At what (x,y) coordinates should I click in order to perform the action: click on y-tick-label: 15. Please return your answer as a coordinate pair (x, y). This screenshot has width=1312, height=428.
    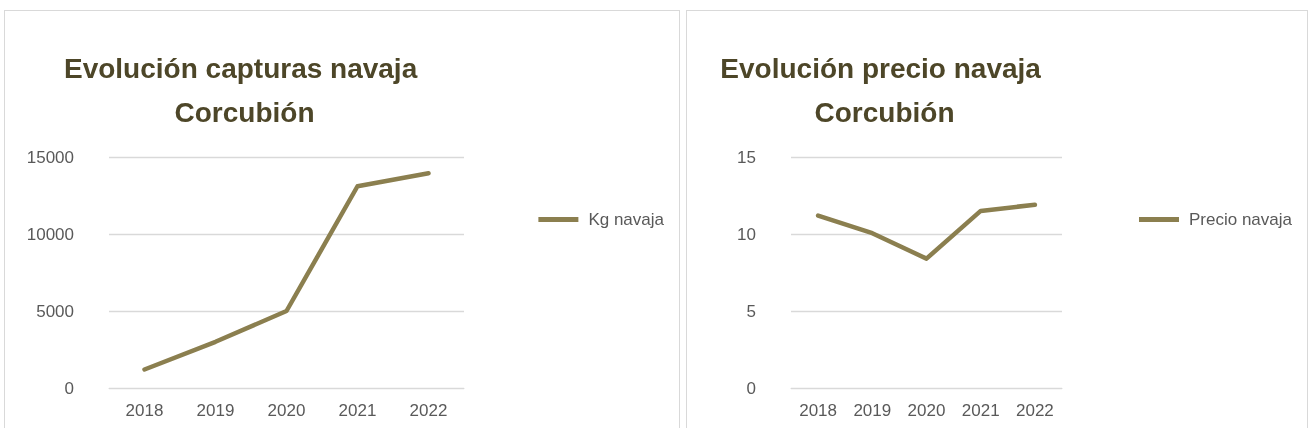
    Looking at the image, I should click on (746, 157).